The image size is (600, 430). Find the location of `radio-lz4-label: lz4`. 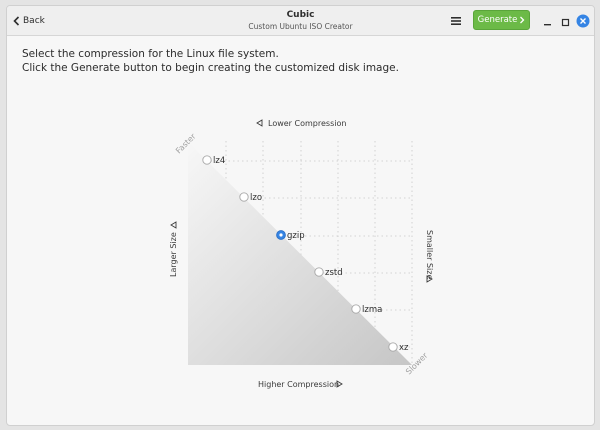

radio-lz4-label: lz4 is located at coordinates (219, 161).